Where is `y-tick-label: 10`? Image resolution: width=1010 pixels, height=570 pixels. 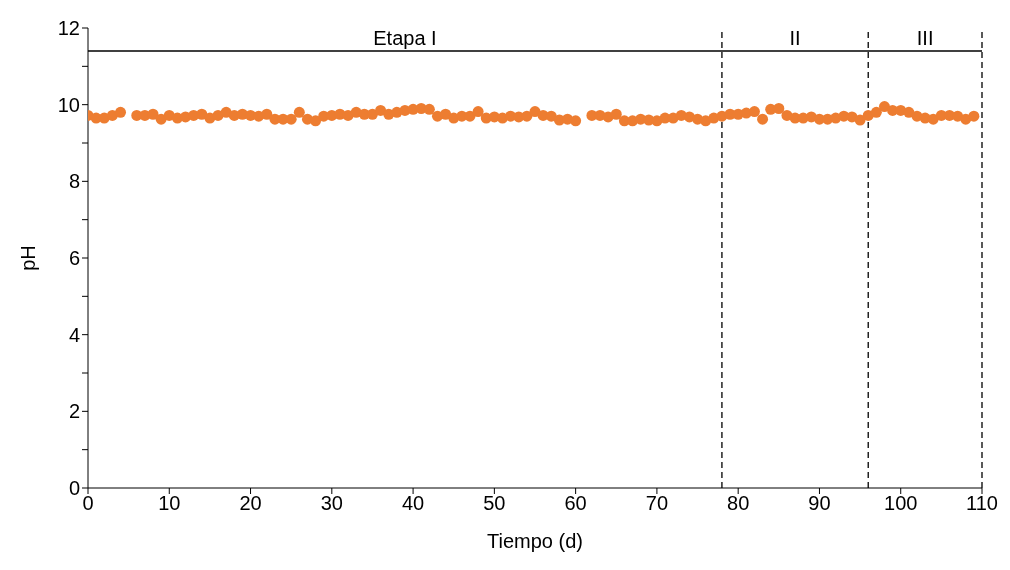
y-tick-label: 10 is located at coordinates (68, 104).